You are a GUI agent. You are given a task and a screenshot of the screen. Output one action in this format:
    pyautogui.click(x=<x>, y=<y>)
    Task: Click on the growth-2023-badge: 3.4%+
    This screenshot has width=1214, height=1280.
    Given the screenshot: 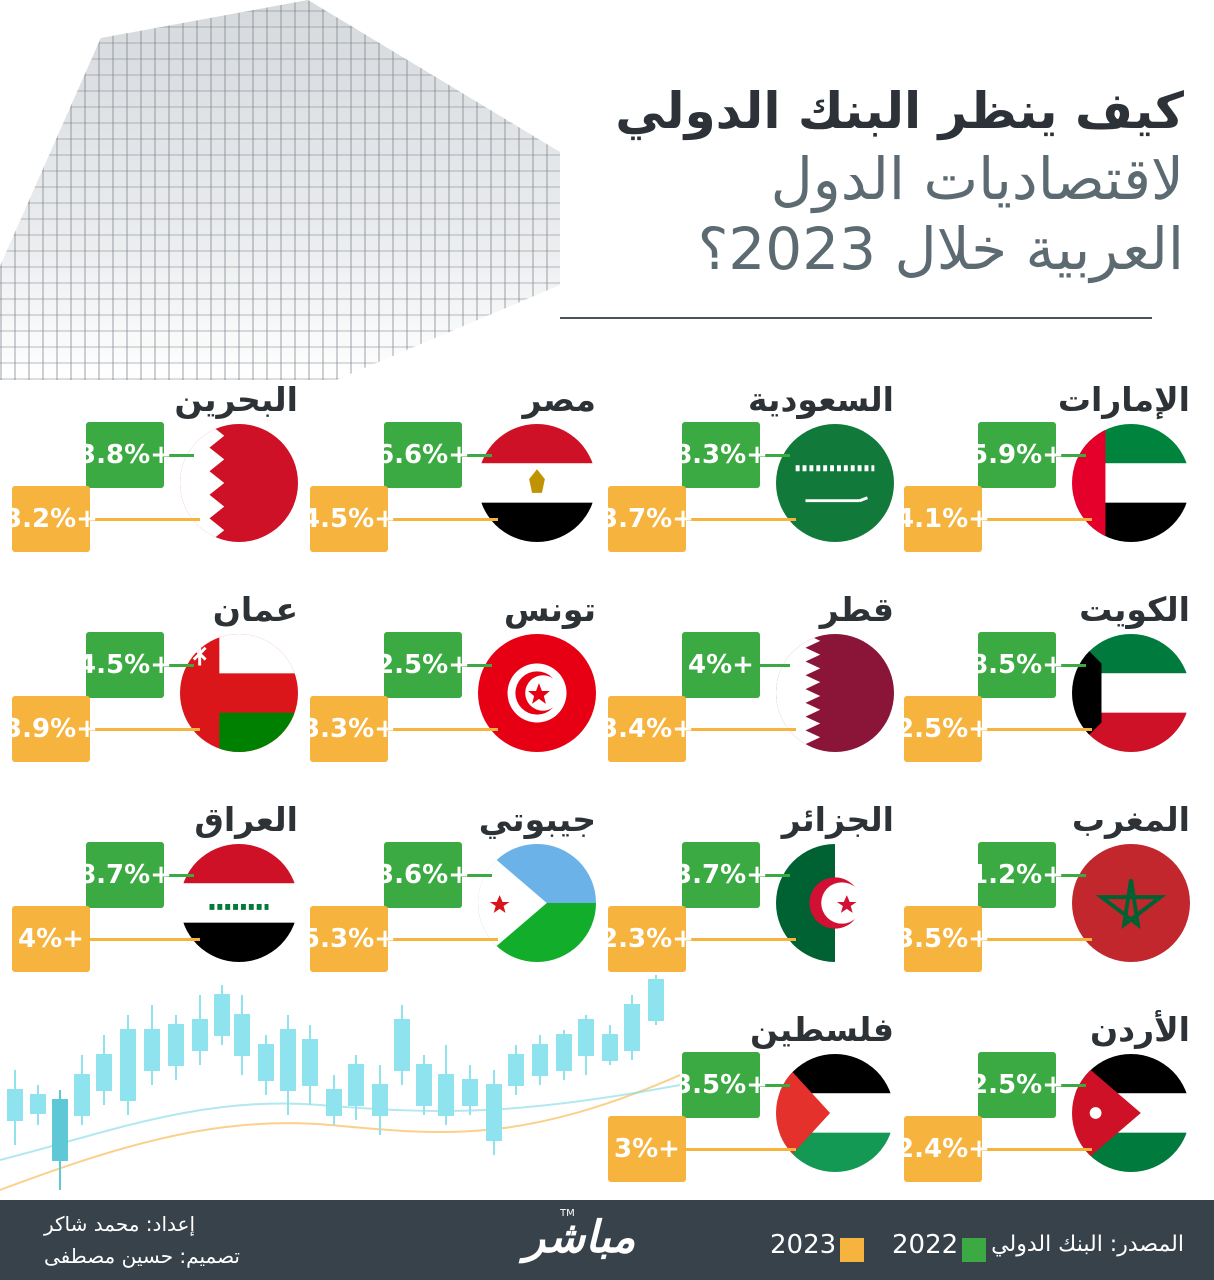 What is the action you would take?
    pyautogui.click(x=647, y=729)
    